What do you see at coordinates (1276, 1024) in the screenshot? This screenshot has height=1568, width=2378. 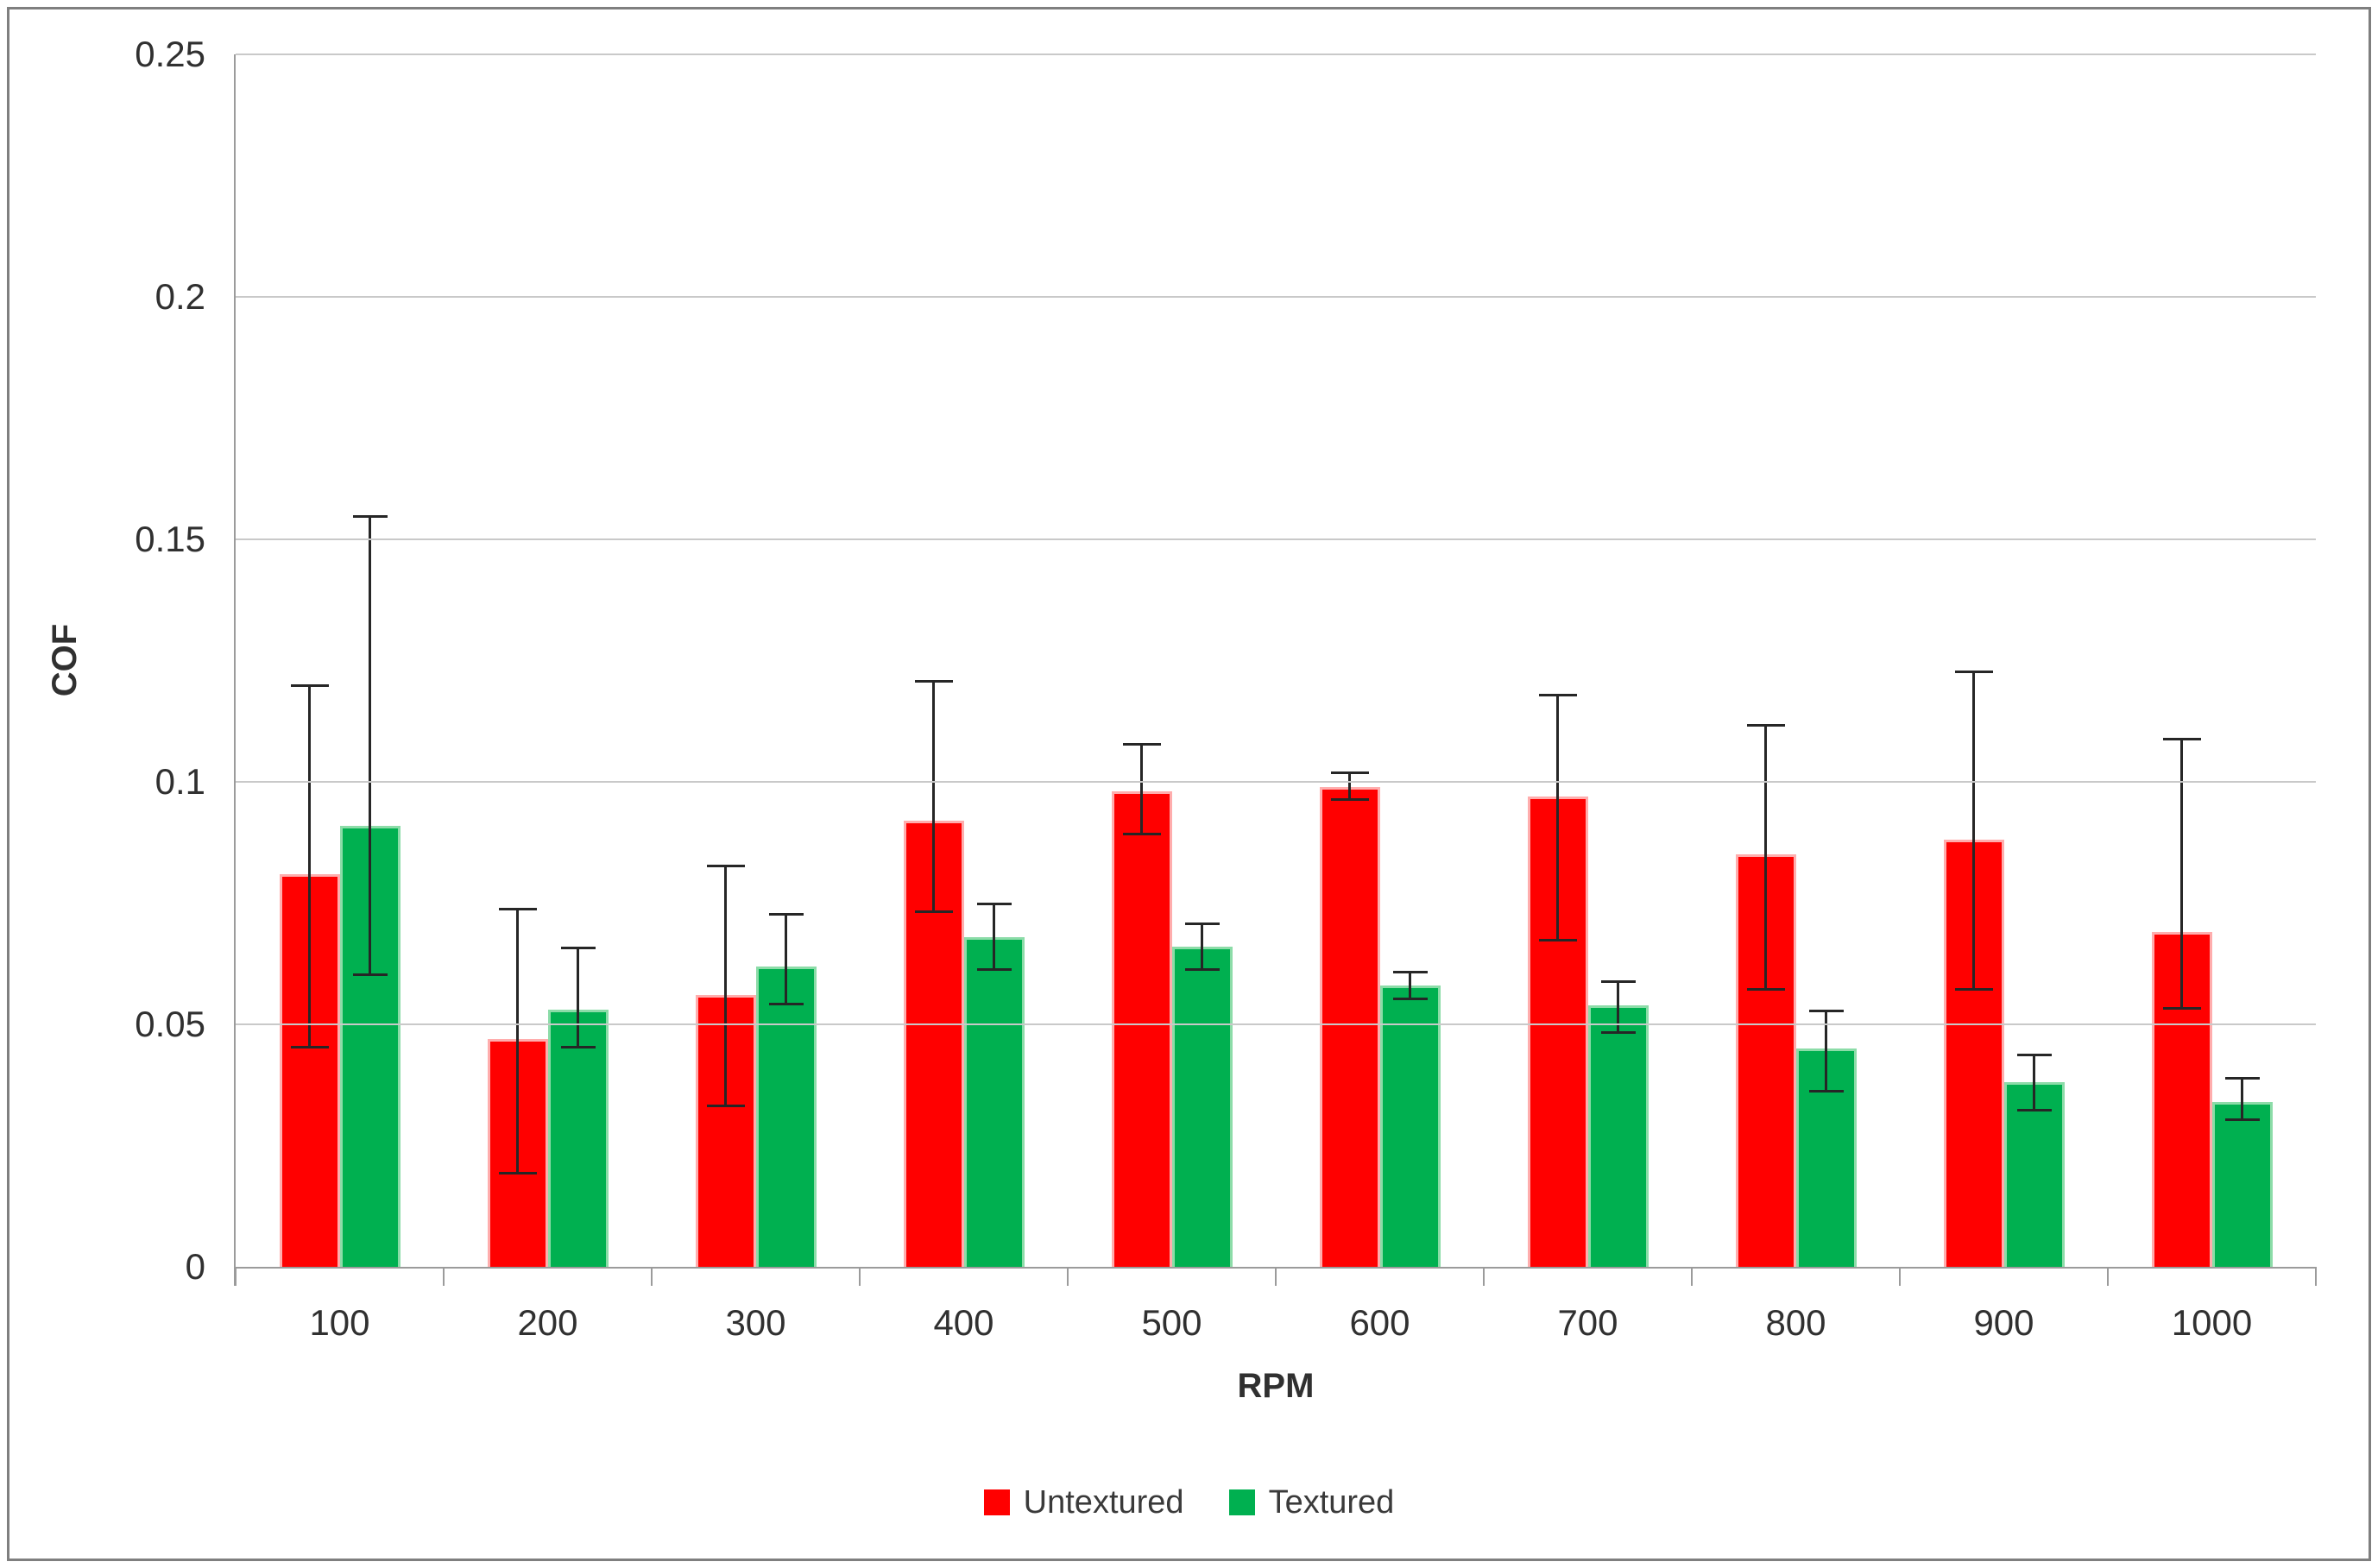 I see `gridline-0.05` at bounding box center [1276, 1024].